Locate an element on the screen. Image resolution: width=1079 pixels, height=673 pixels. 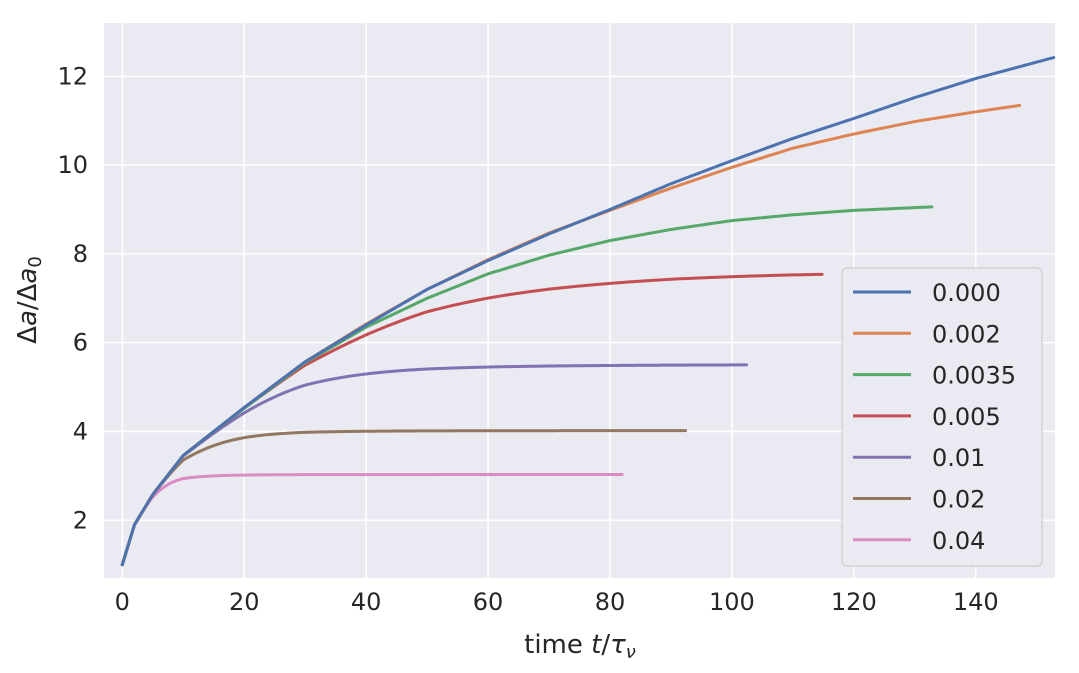
x-tick-labels: 0 20 40 60 80 100 120 140 is located at coordinates (557, 602).